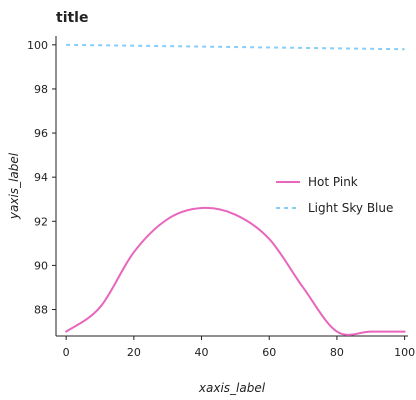 This screenshot has height=400, width=416. What do you see at coordinates (232, 388) in the screenshot?
I see `x-axis-label: xaxis_label` at bounding box center [232, 388].